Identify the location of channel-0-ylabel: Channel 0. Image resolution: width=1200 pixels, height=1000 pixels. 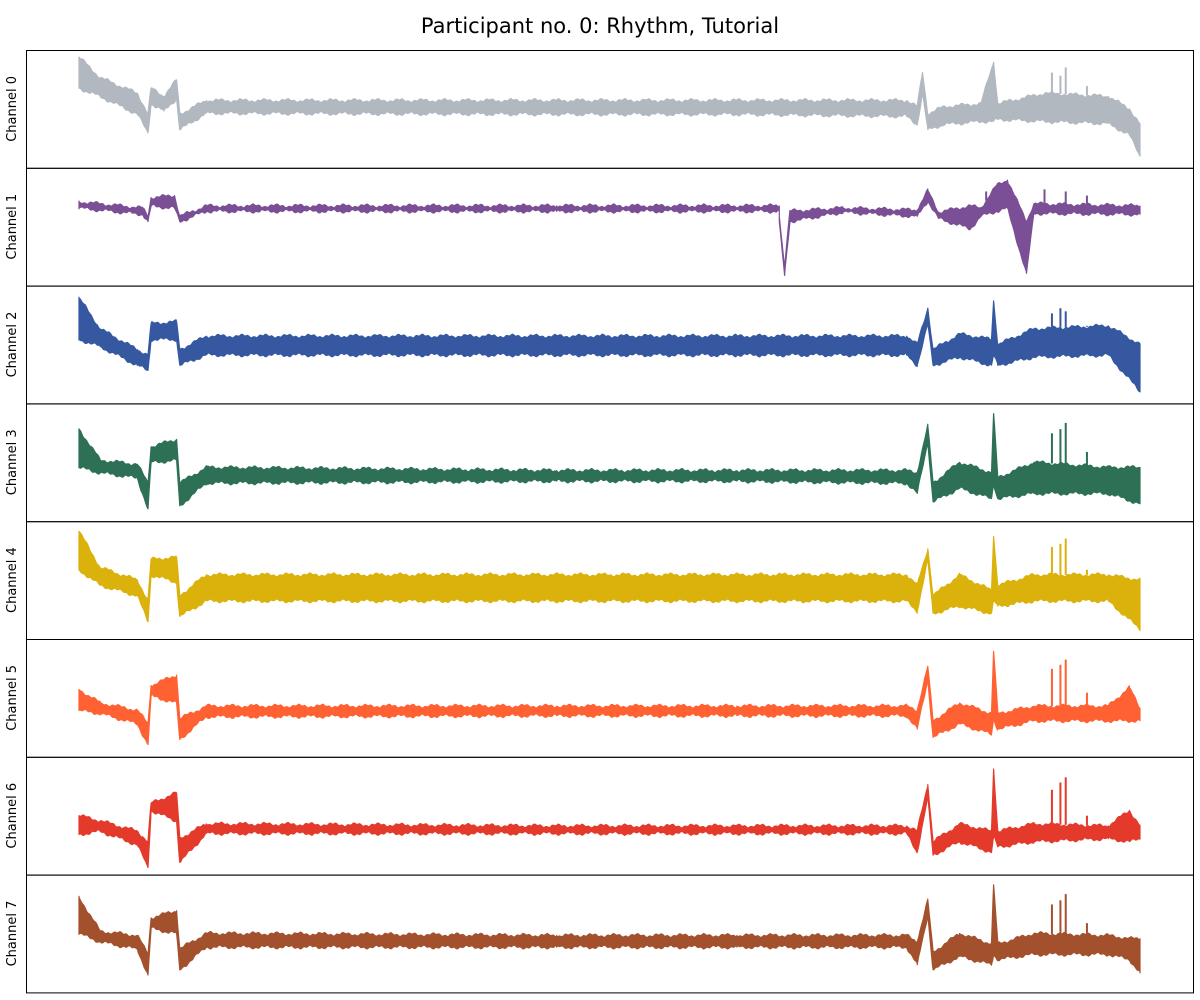
(12, 109).